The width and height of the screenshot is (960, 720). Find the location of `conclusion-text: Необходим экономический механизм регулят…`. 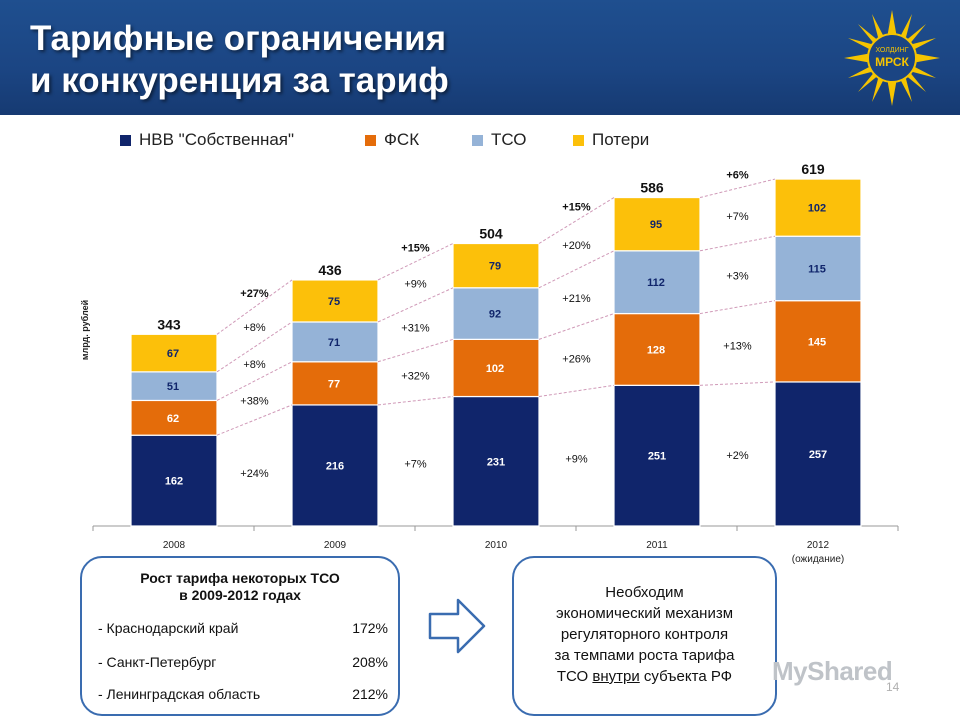

conclusion-text: Необходим экономический механизм регулят… is located at coordinates (644, 634).